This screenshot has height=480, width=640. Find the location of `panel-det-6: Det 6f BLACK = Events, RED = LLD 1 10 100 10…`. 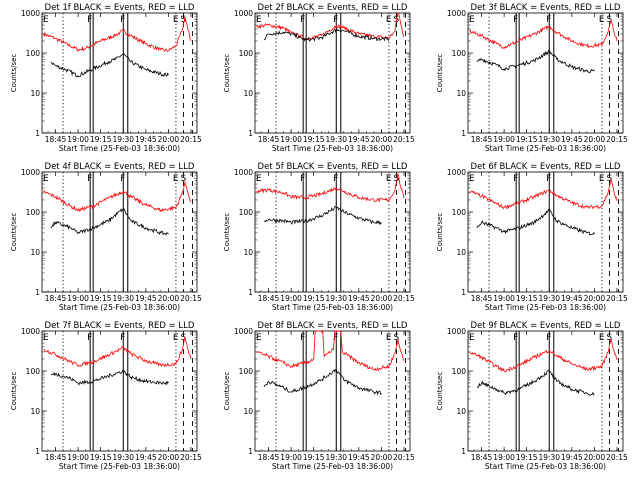

panel-det-6: Det 6f BLACK = Events, RED = LLD 1 10 100 10… is located at coordinates (532, 237).